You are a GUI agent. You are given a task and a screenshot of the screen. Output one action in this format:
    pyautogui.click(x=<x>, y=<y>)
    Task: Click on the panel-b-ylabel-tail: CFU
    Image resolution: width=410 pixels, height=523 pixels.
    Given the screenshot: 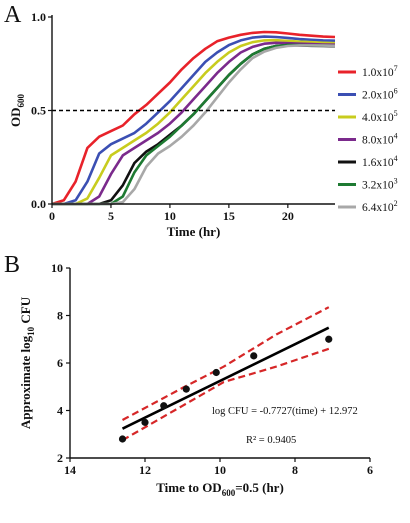 What is the action you would take?
    pyautogui.click(x=25, y=311)
    